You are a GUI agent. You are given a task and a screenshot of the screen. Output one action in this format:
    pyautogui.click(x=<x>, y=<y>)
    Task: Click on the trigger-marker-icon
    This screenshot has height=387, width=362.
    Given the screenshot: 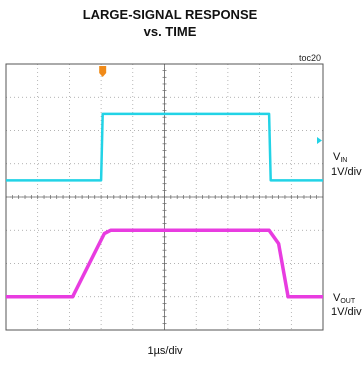 What is the action you would take?
    pyautogui.click(x=103, y=71)
    